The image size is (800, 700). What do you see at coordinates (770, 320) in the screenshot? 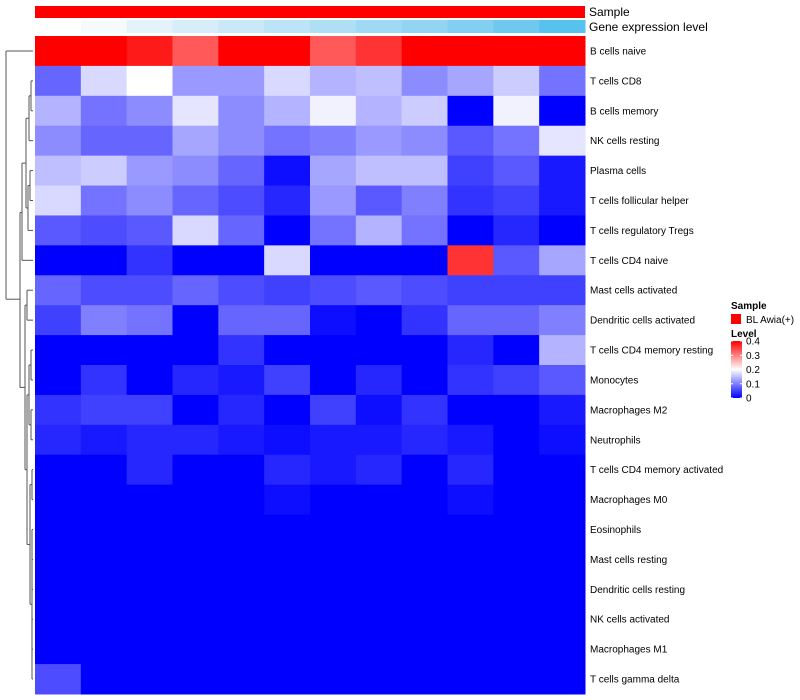
I see `legend-sample-entry: BL Awia(+)` at bounding box center [770, 320].